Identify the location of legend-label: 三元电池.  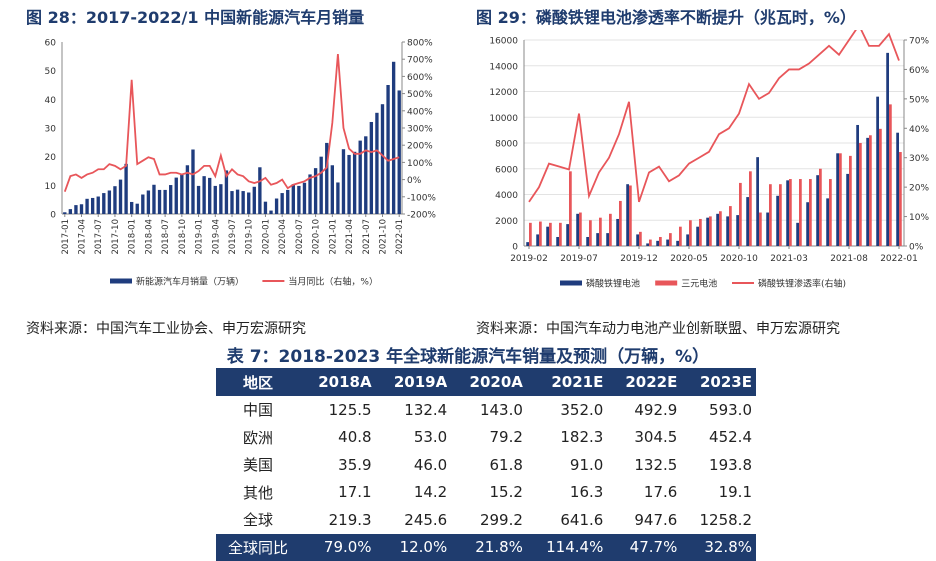
(699, 284).